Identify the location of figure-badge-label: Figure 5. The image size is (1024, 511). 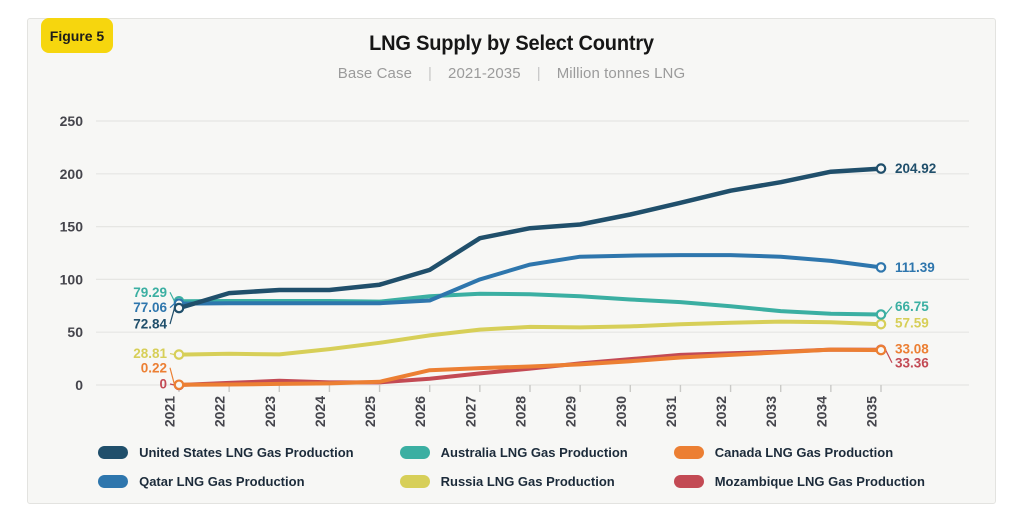
(77, 35).